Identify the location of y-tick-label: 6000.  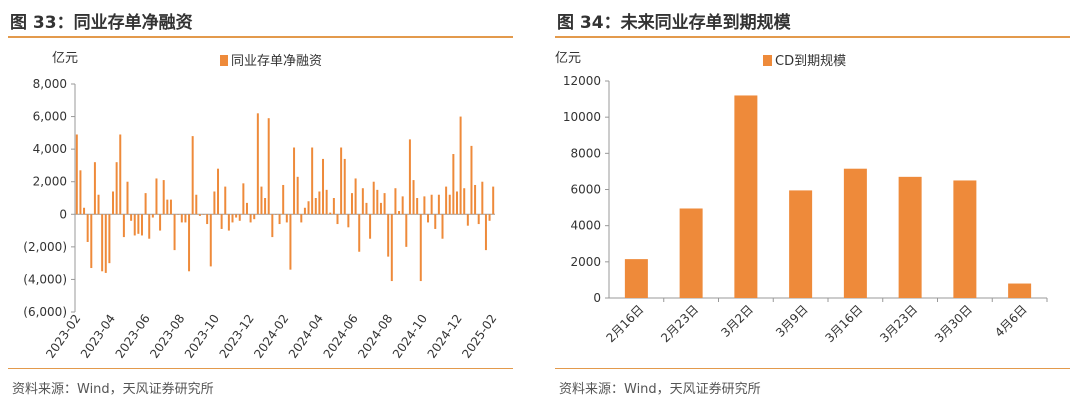
(585, 190).